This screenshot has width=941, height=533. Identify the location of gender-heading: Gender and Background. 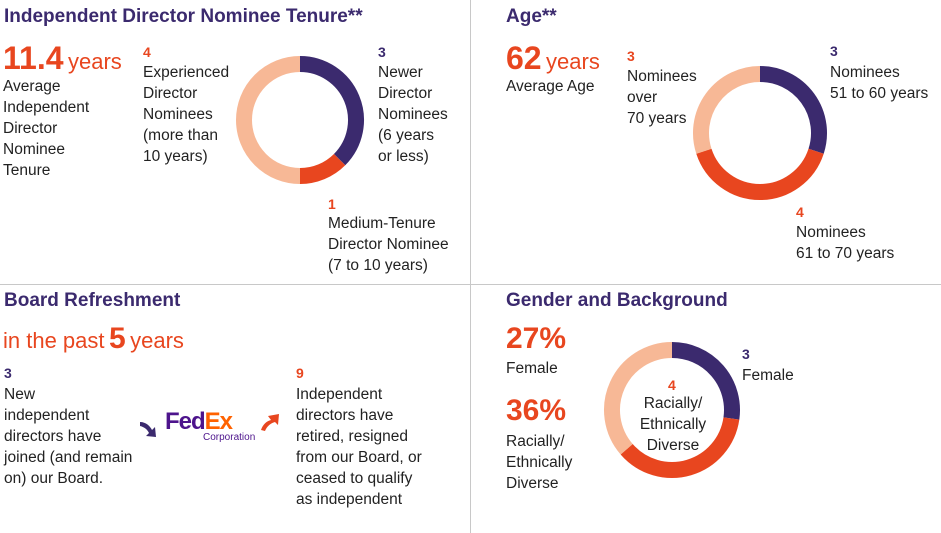
(617, 300).